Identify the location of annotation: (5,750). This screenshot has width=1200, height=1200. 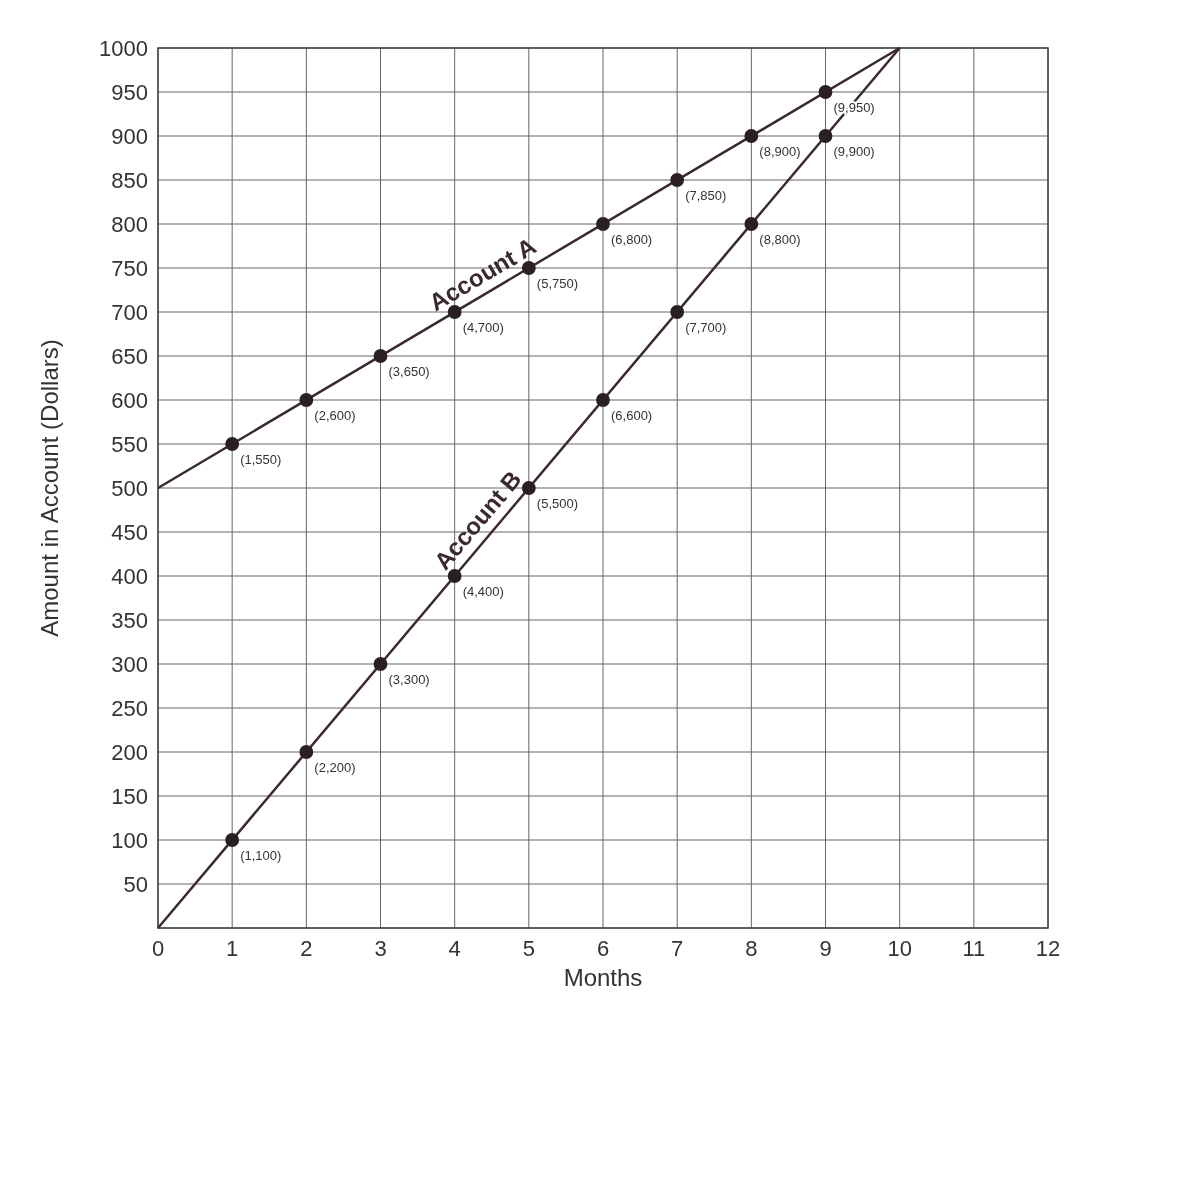
(557, 283).